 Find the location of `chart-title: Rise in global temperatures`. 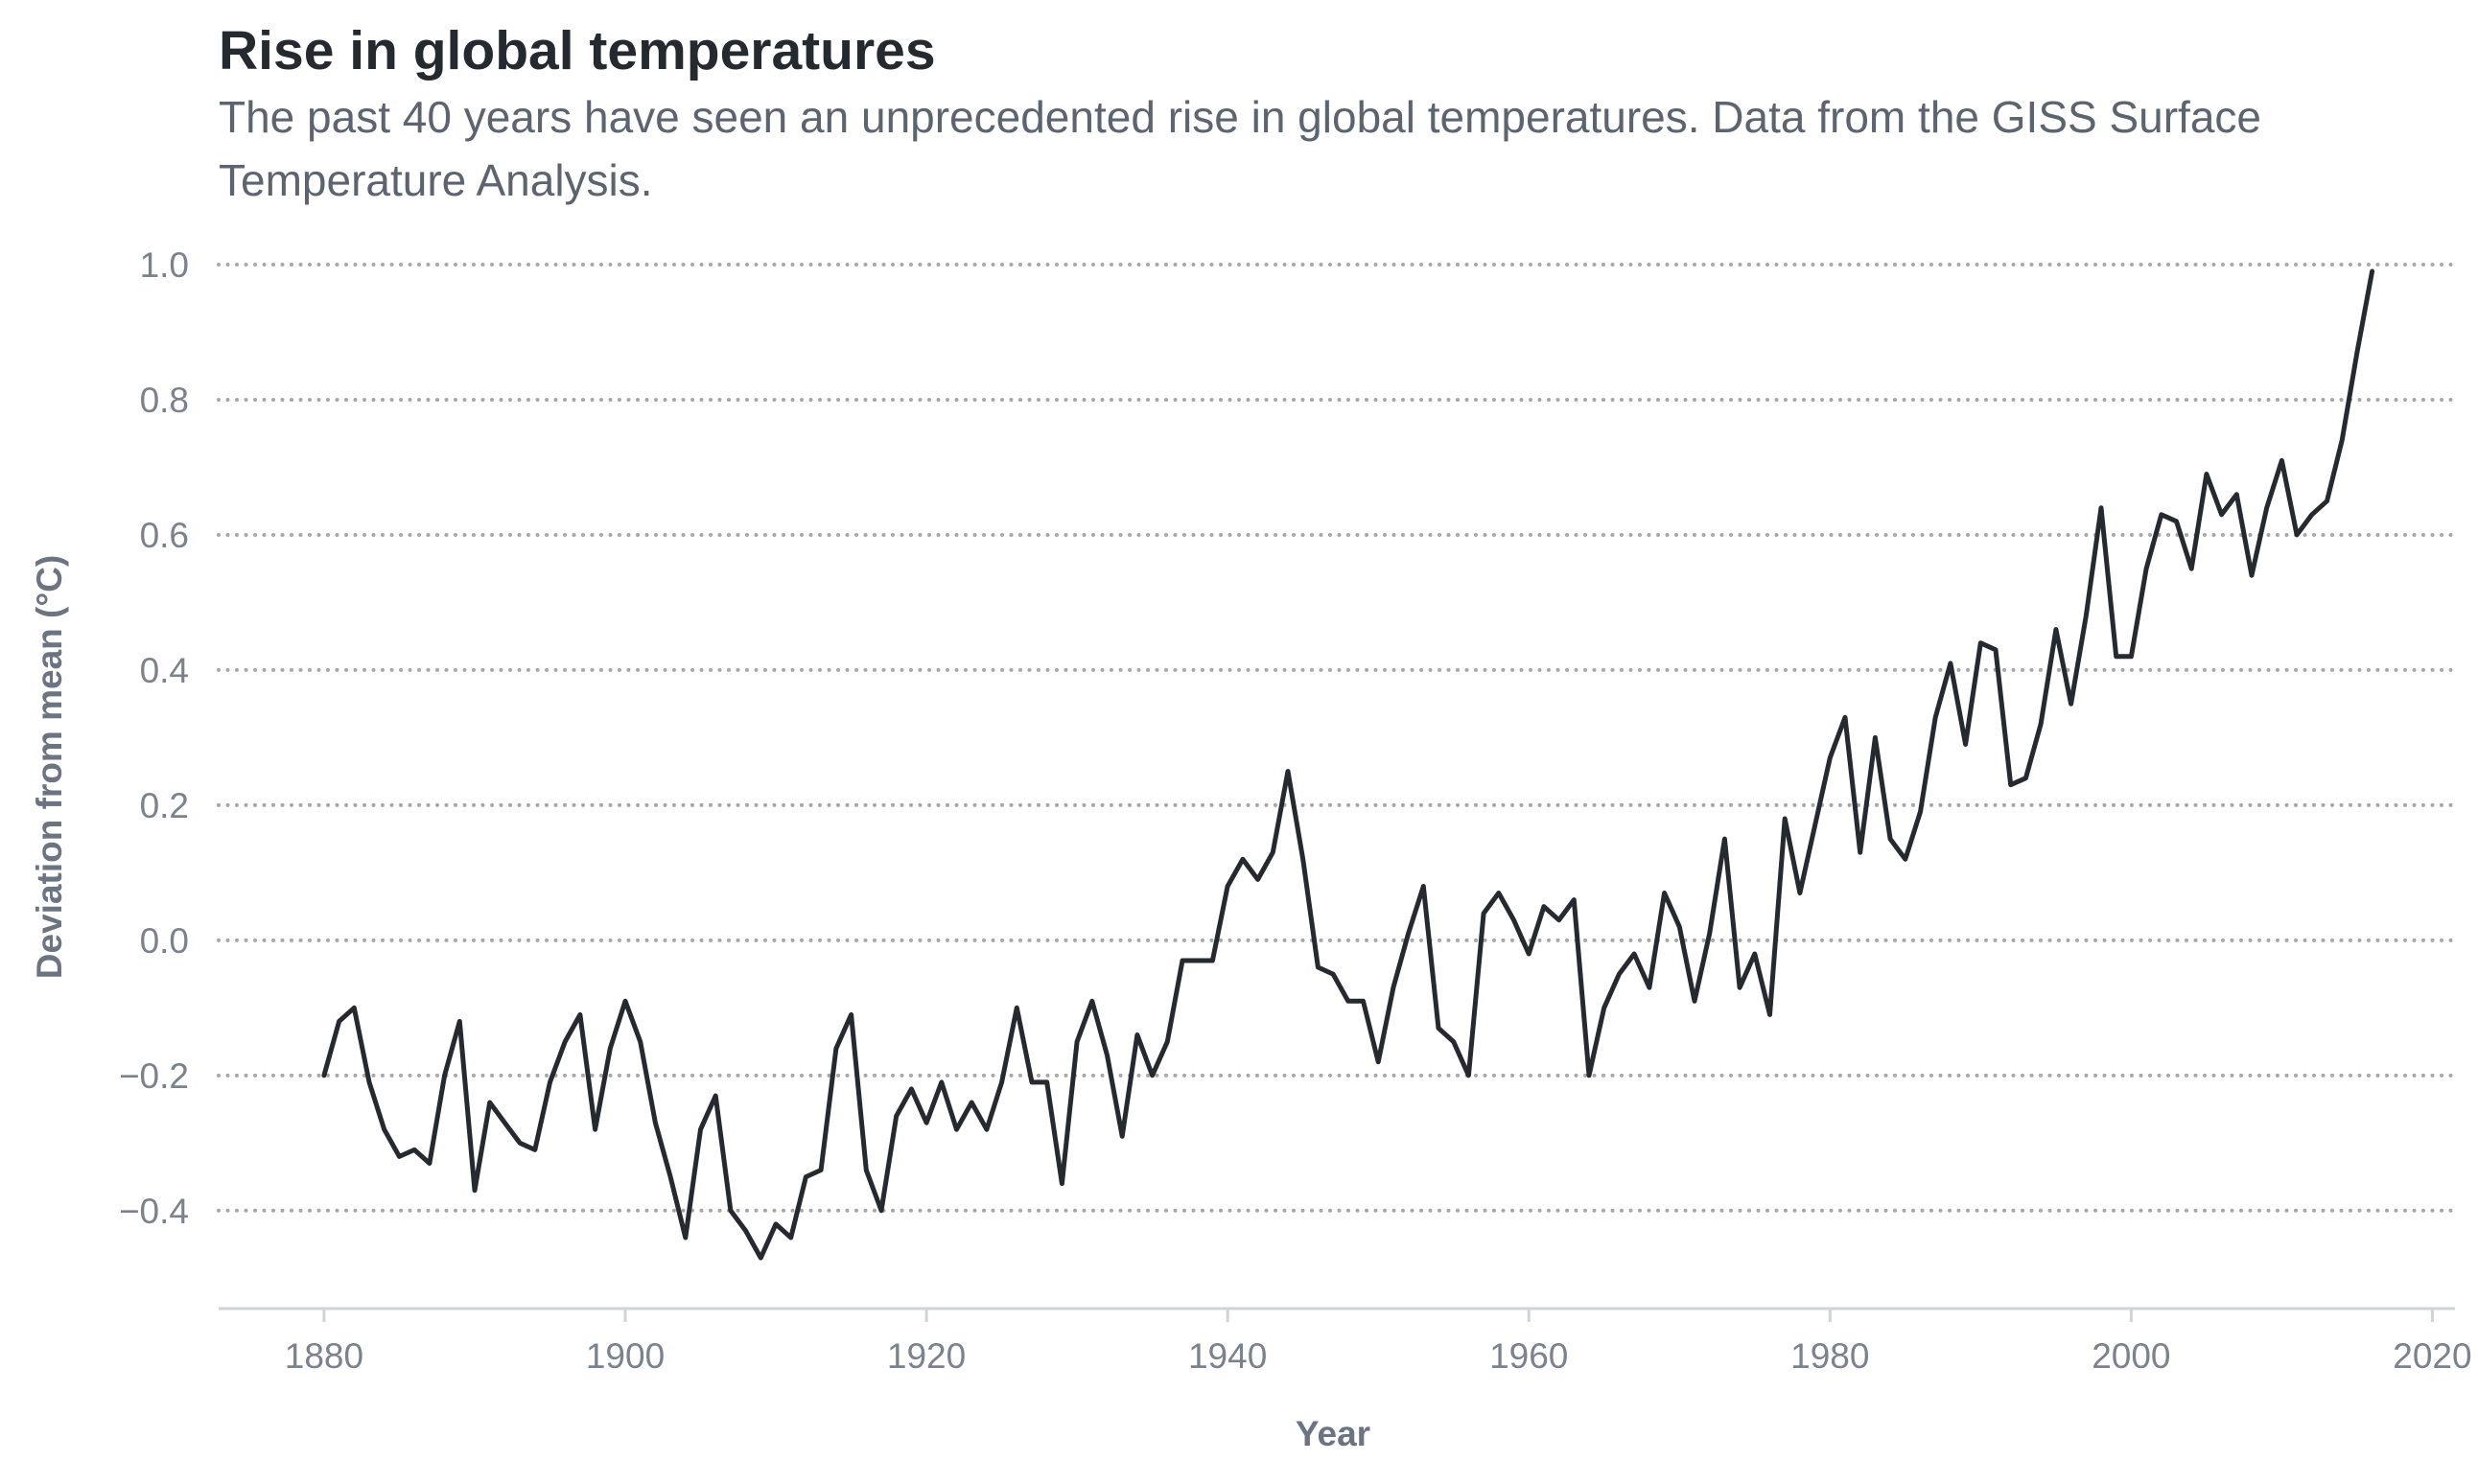

chart-title: Rise in global temperatures is located at coordinates (577, 51).